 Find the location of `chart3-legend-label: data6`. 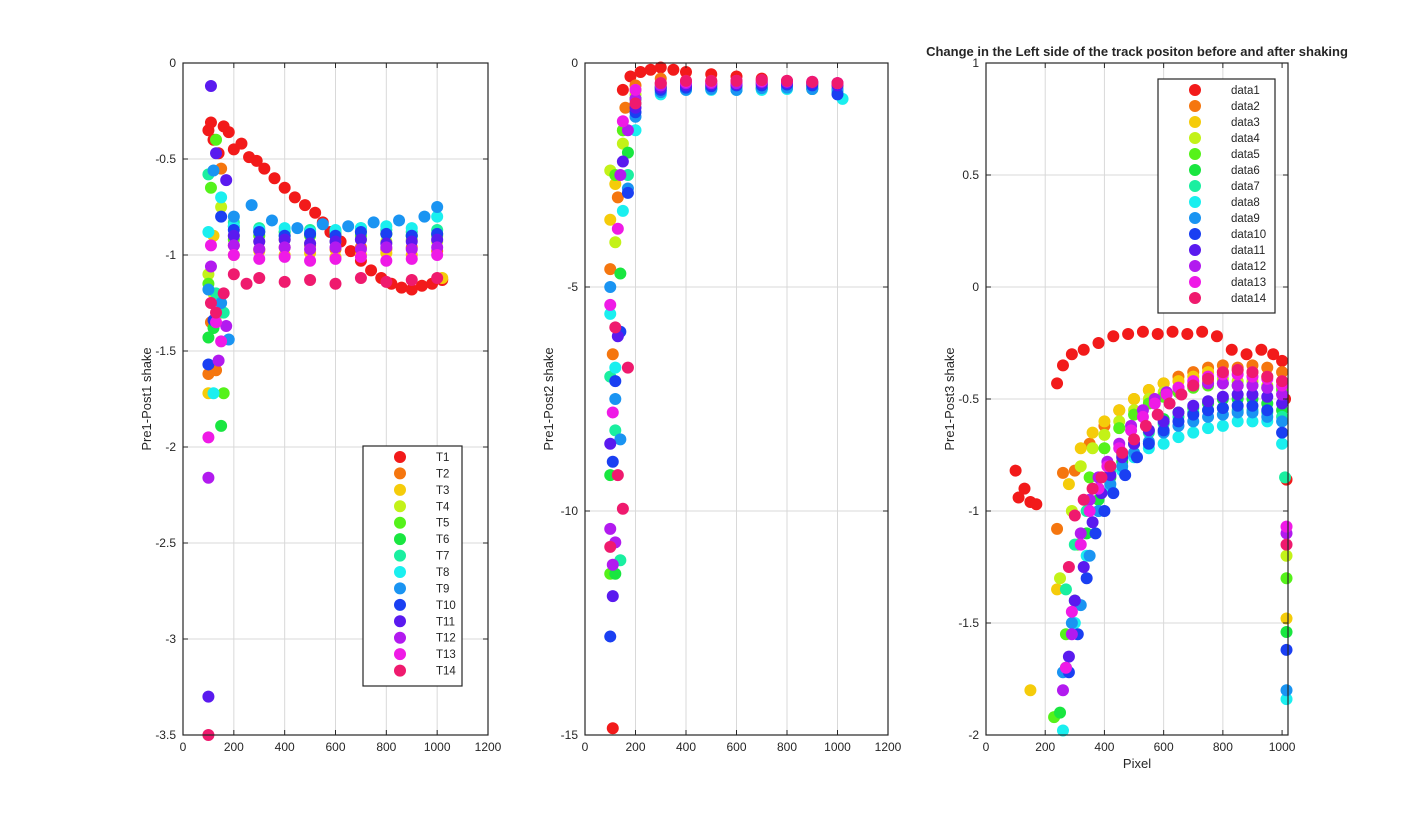

chart3-legend-label: data6 is located at coordinates (1245, 171).